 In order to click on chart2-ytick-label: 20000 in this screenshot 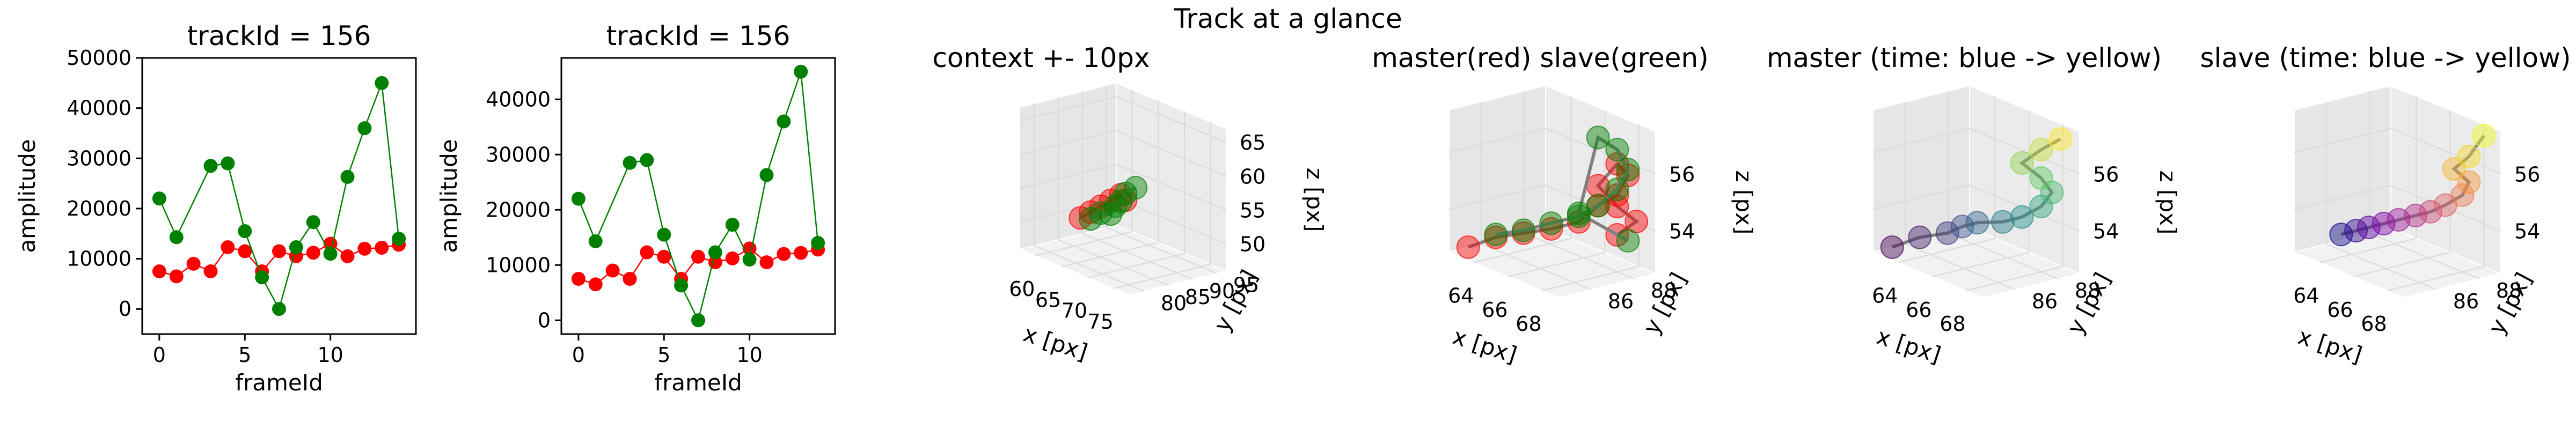, I will do `click(518, 209)`.